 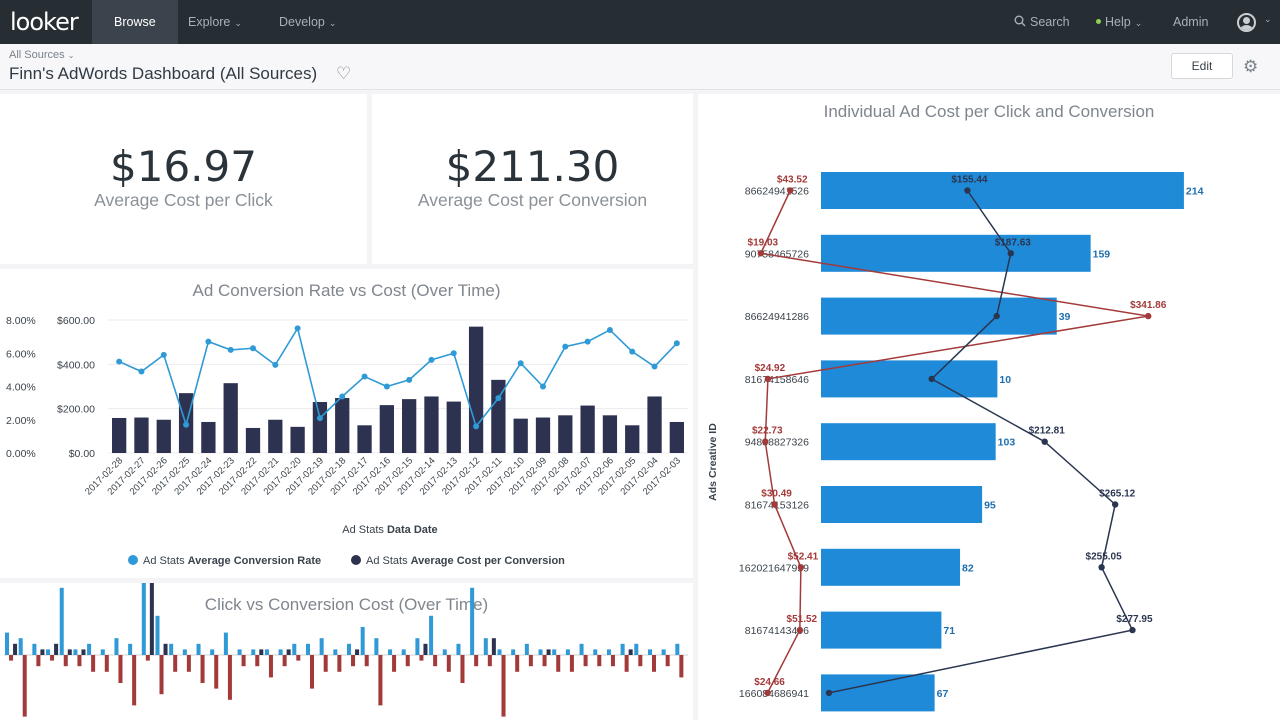 I want to click on nav-develop: Develop ⌄, so click(x=307, y=22).